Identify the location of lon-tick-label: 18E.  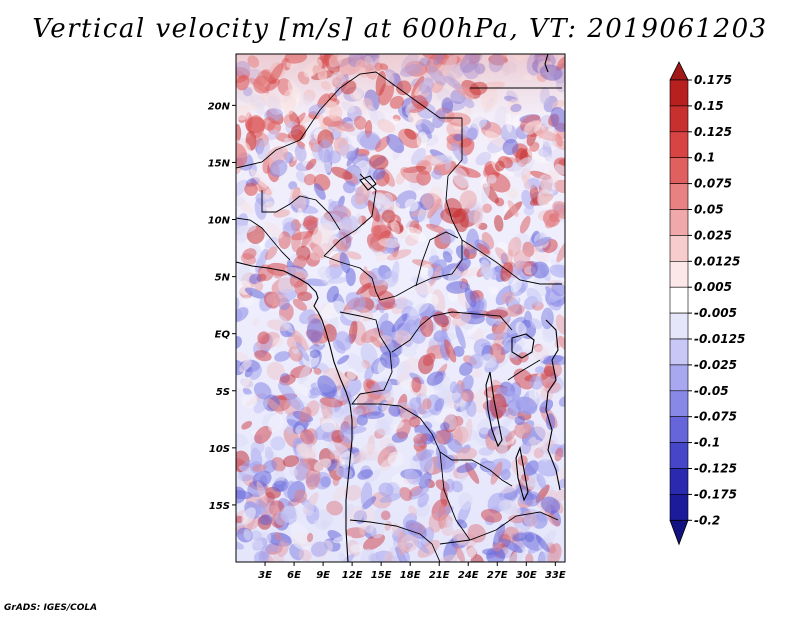
(410, 575).